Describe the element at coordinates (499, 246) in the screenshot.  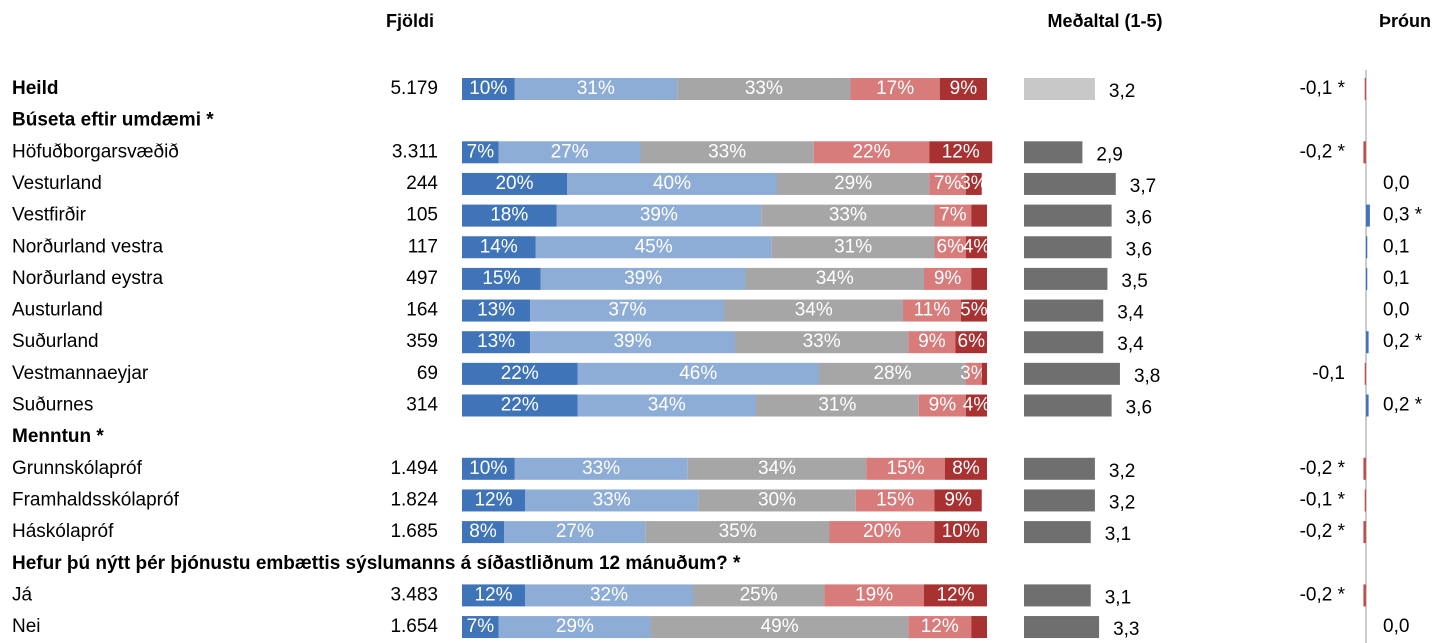
I see `share-label: 14%` at that location.